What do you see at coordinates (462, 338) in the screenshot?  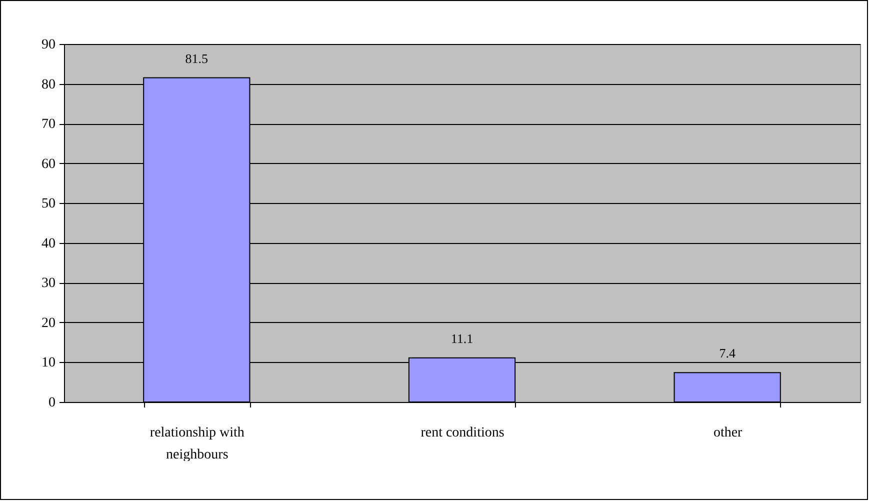 I see `data-label: 11.1` at bounding box center [462, 338].